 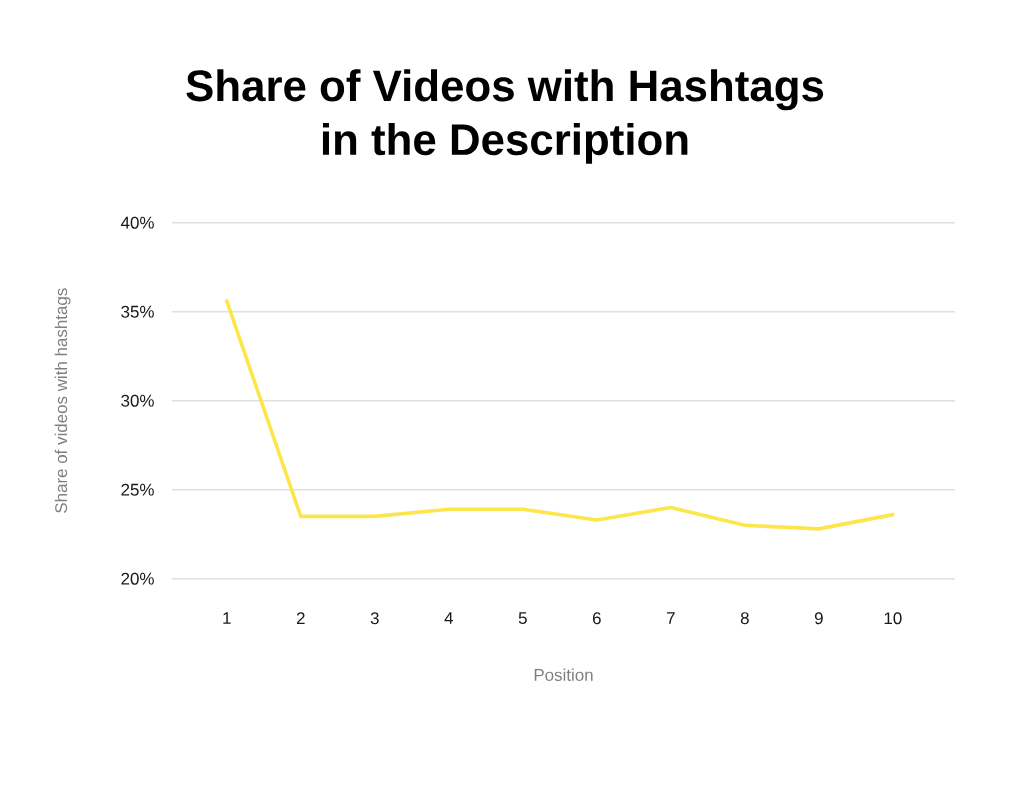 I want to click on x-tick-label: 8, so click(x=744, y=618).